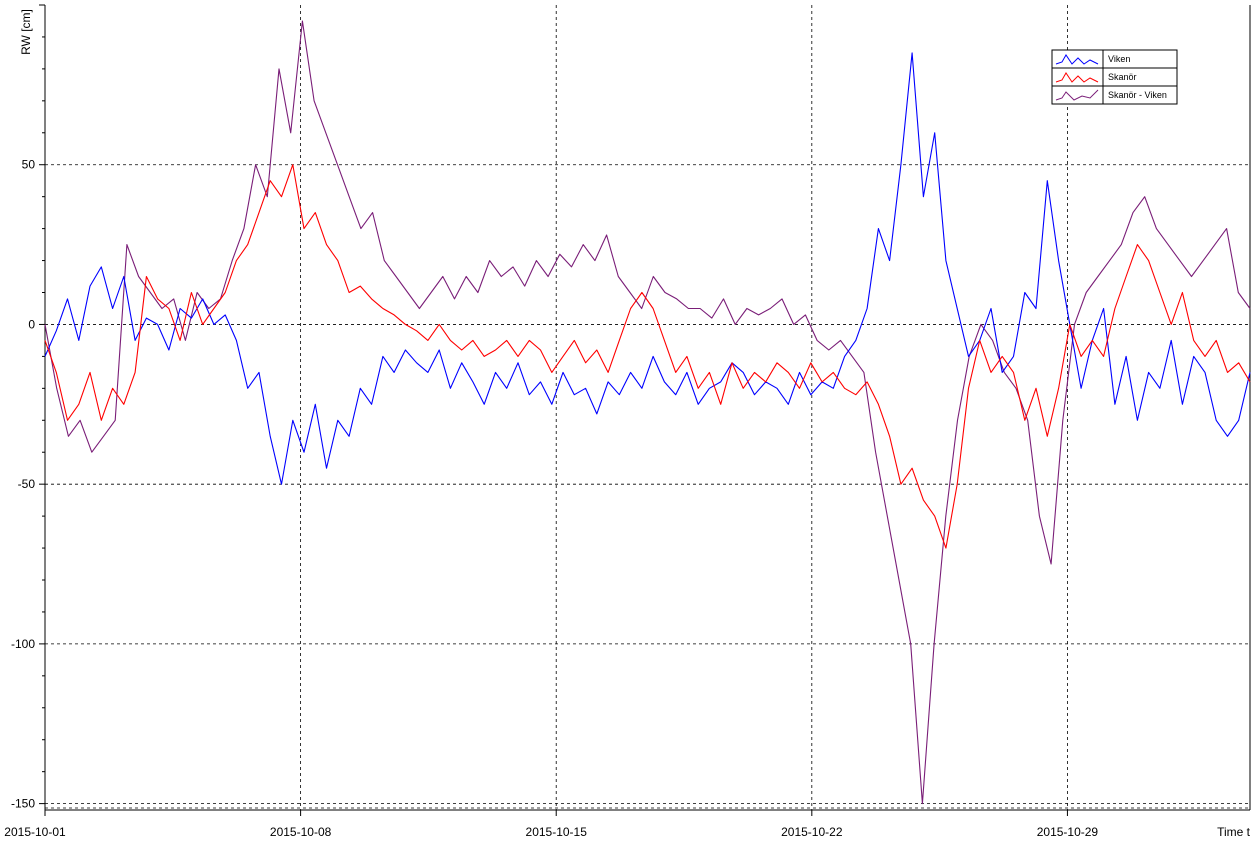 Image resolution: width=1256 pixels, height=847 pixels. I want to click on legend-label-viken: Viken, so click(1119, 59).